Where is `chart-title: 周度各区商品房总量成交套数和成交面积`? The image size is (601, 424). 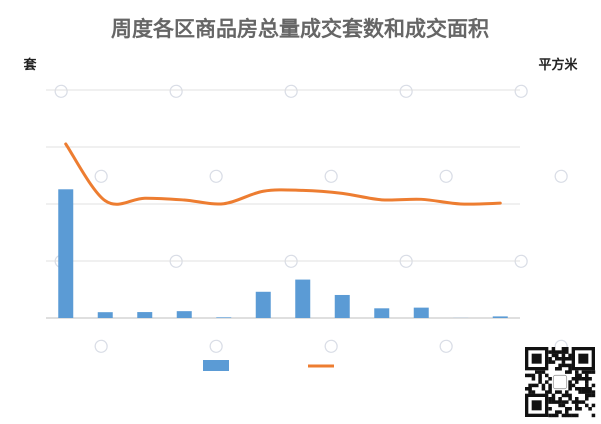 chart-title: 周度各区商品房总量成交套数和成交面积 is located at coordinates (300, 29).